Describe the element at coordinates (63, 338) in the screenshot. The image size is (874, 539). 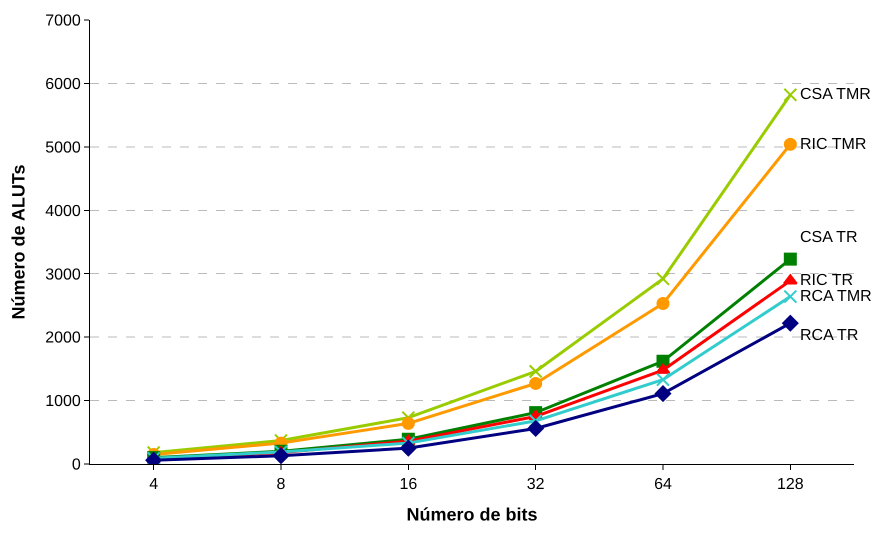
I see `y-tick-label: 2000` at that location.